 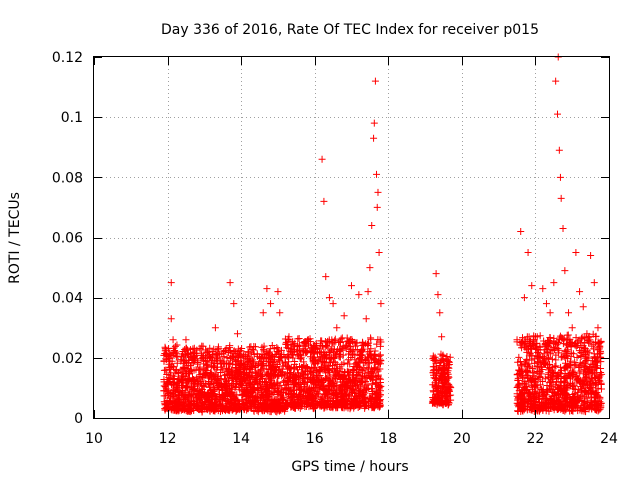 I want to click on x-axis-label: GPS time / hours, so click(x=349, y=467).